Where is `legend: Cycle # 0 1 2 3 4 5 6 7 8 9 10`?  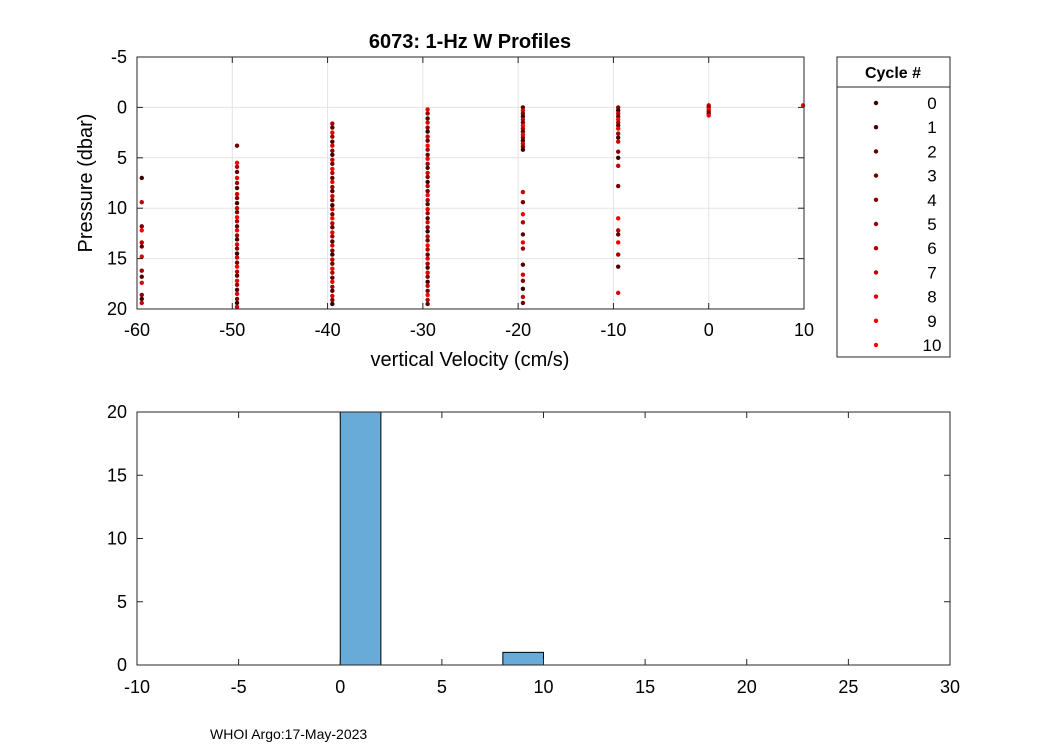 legend: Cycle # 0 1 2 3 4 5 6 7 8 9 10 is located at coordinates (893, 207).